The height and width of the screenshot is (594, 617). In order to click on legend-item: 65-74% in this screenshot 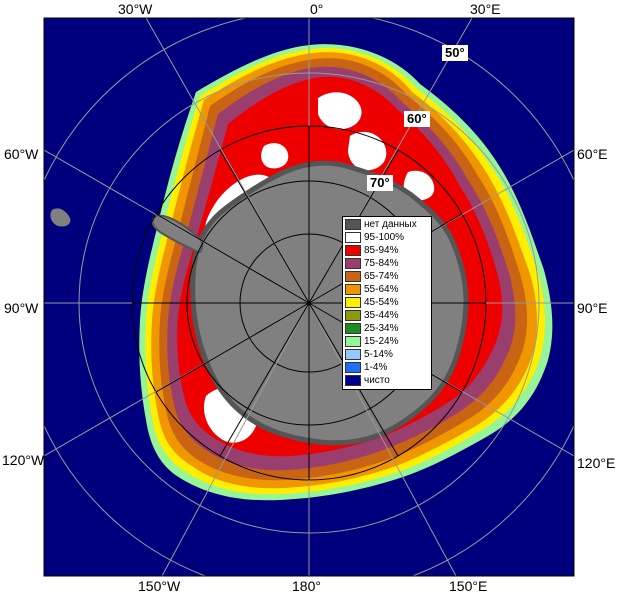, I will do `click(387, 276)`.